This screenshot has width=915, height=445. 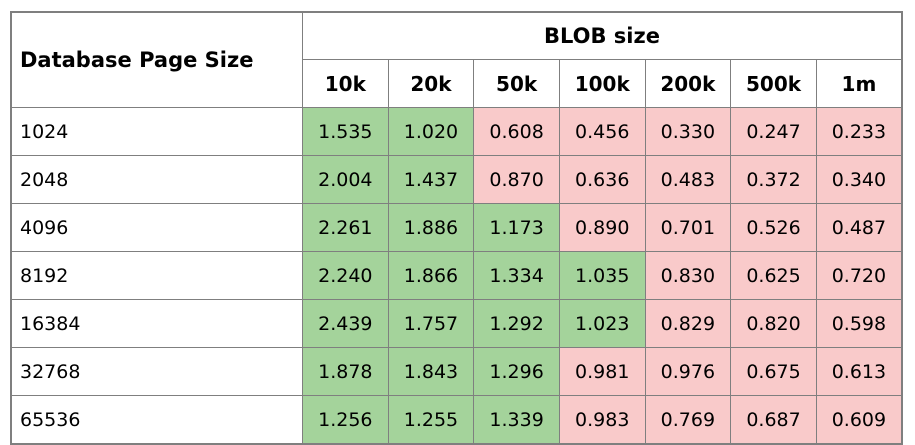 I want to click on value-cell: 1.296, so click(x=516, y=371).